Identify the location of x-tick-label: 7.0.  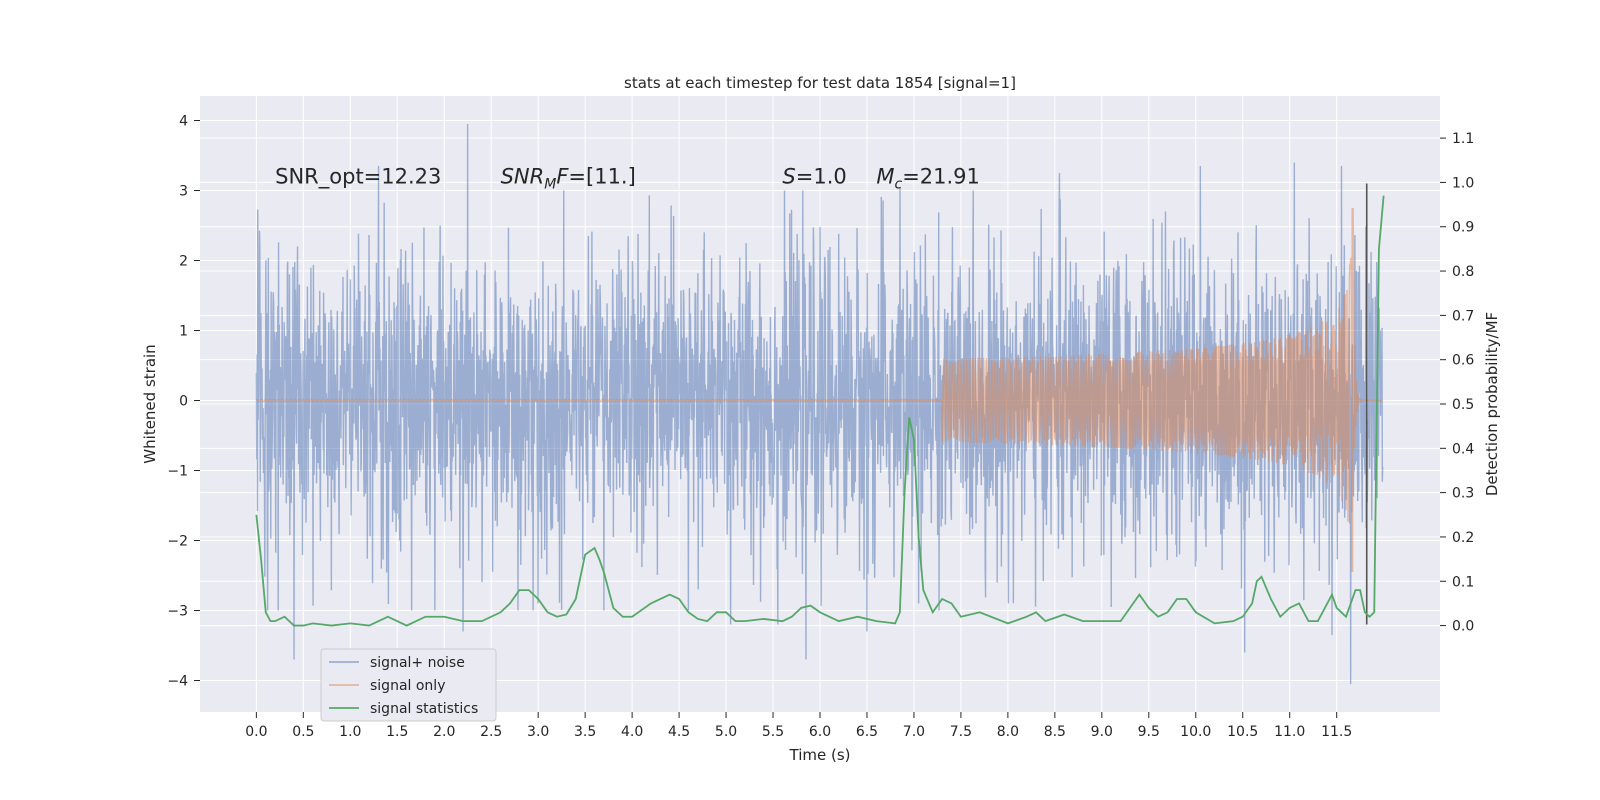
(914, 732).